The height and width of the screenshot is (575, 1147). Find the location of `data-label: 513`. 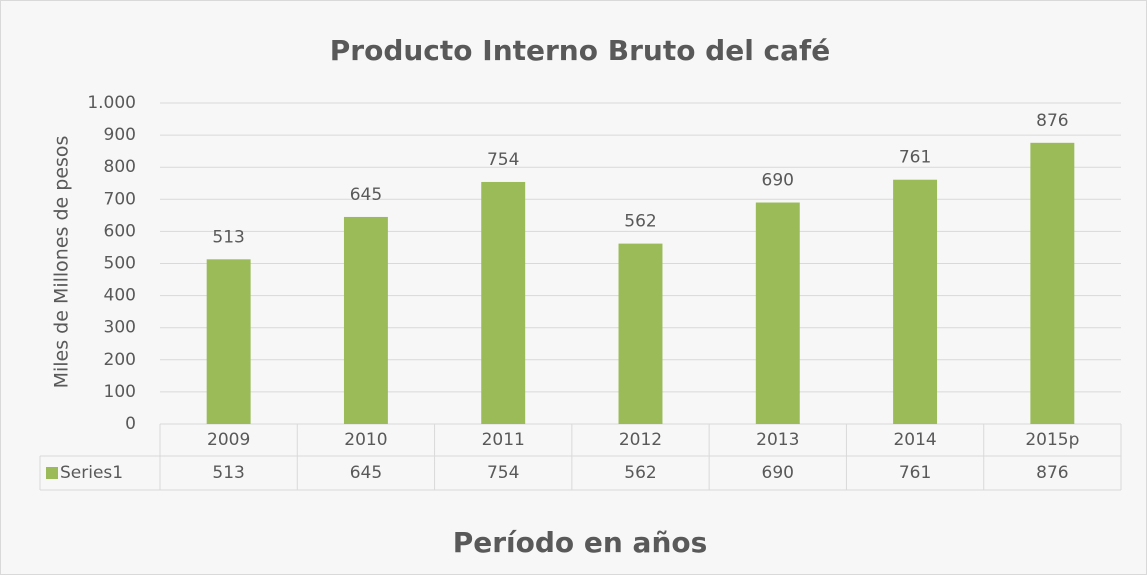

data-label: 513 is located at coordinates (228, 237).